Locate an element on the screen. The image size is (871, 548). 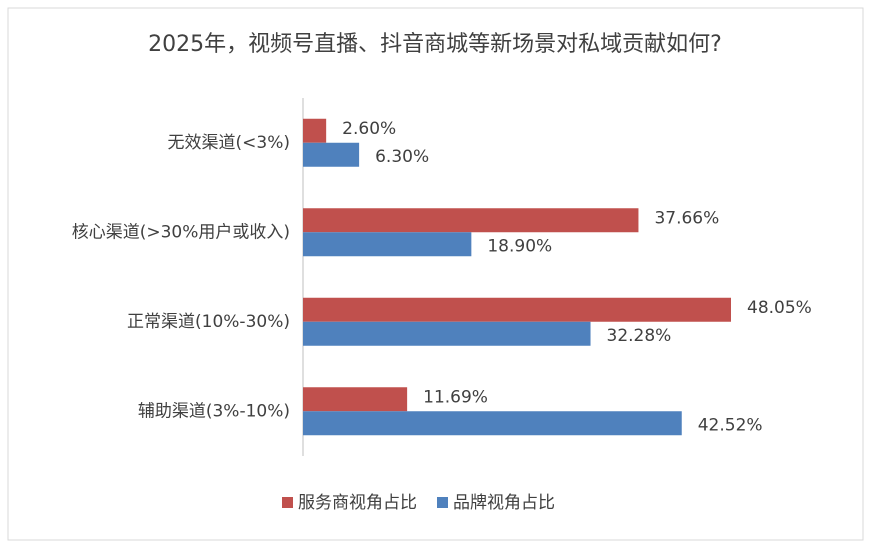
value-label: 32.28% is located at coordinates (639, 336).